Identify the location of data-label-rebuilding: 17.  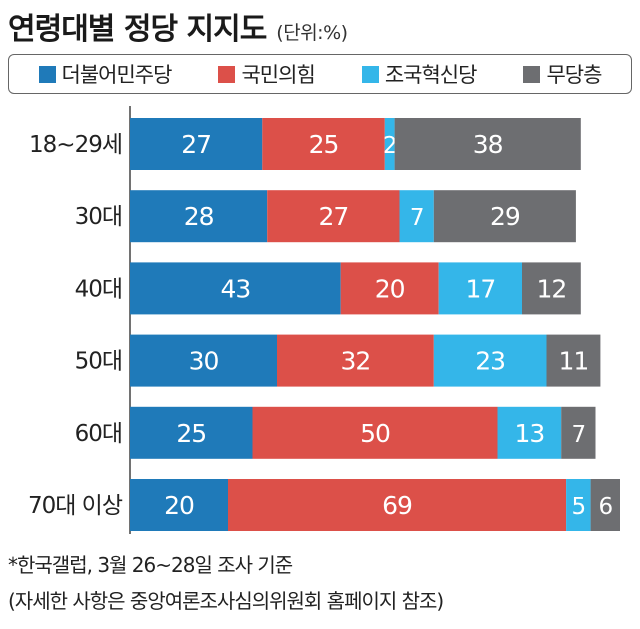
(480, 288).